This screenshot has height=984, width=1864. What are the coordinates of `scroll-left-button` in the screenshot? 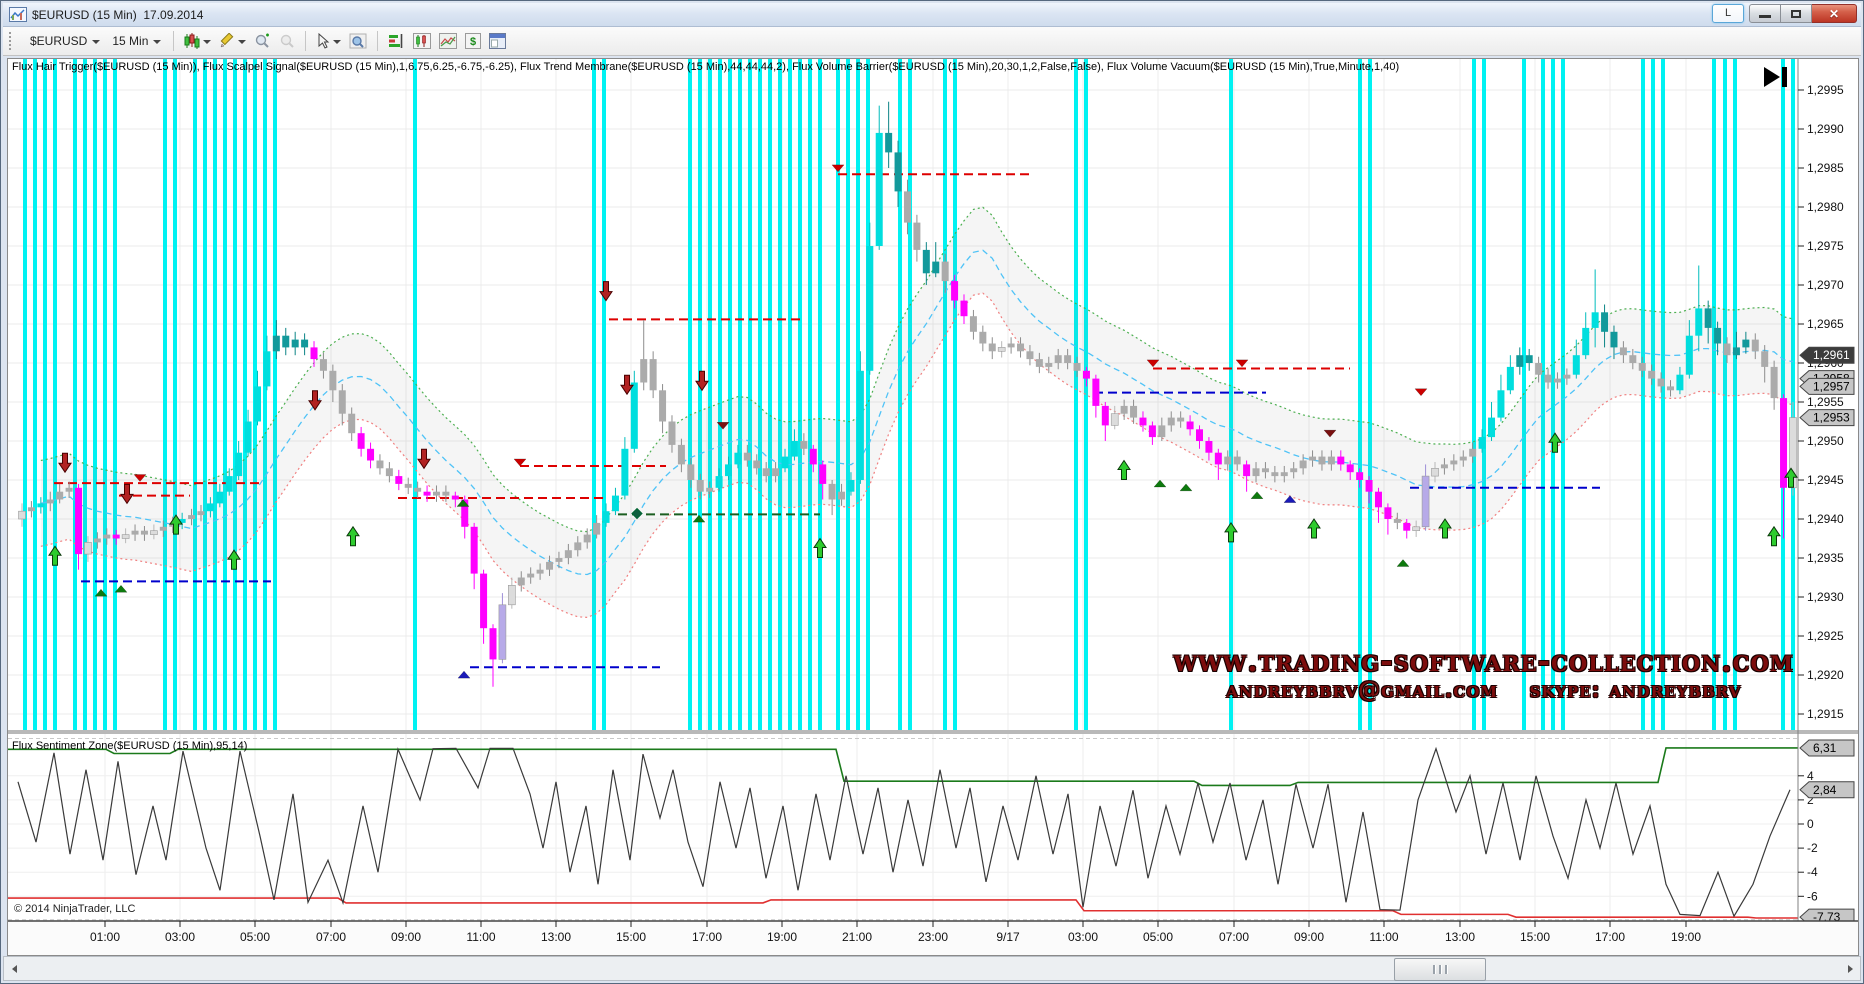 It's located at (14, 968).